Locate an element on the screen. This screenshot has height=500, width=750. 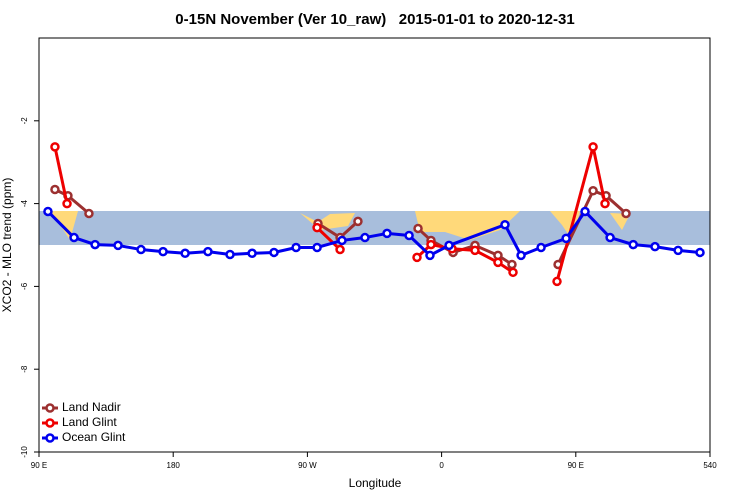
y-tick-label: -4 is located at coordinates (24, 203).